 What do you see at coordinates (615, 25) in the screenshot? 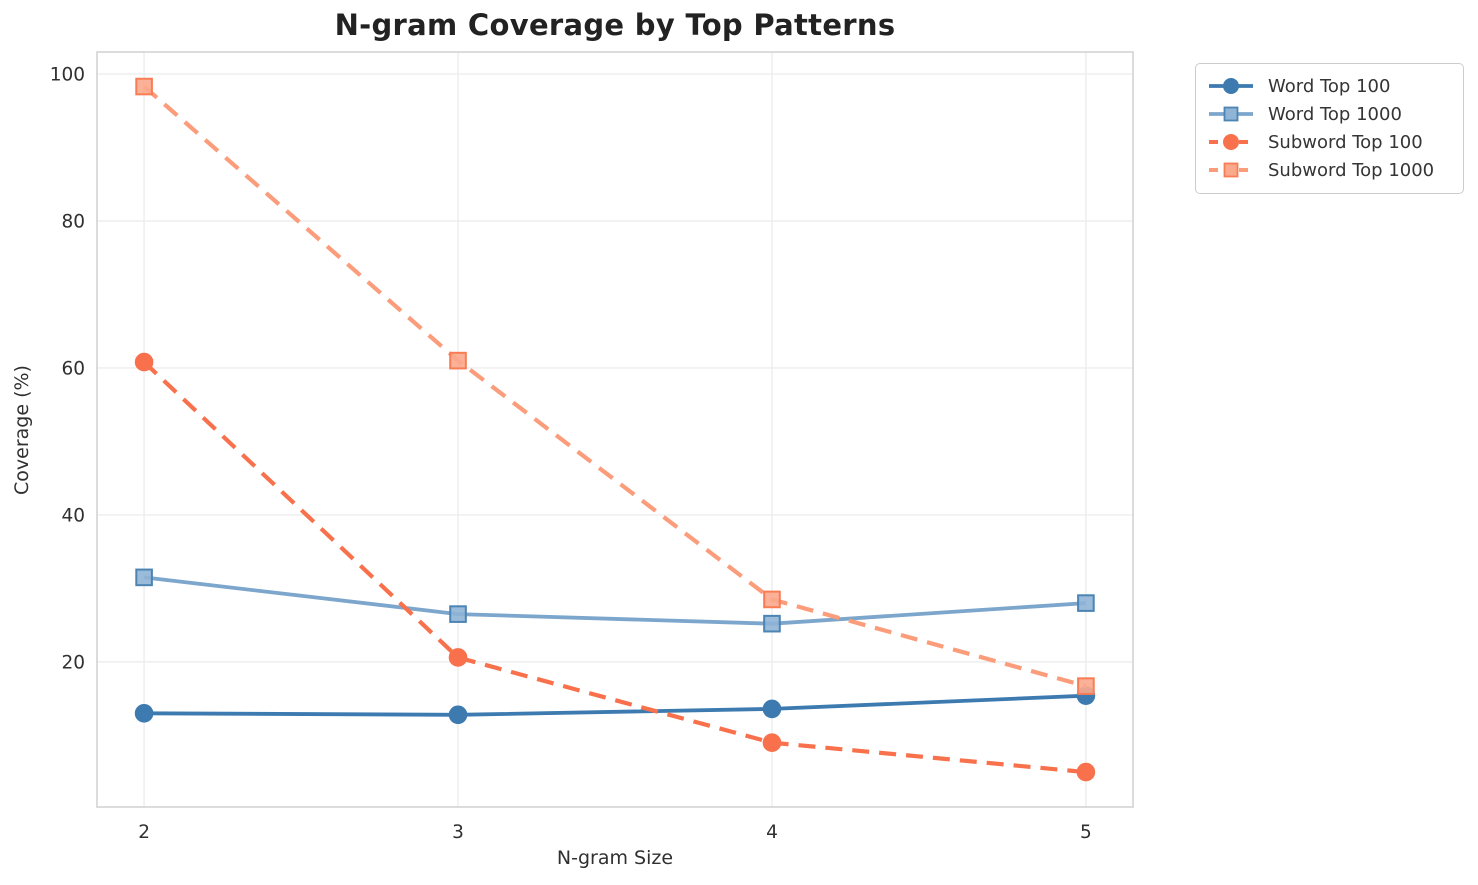
I see `chart-title: N-gram Coverage by Top Patterns` at bounding box center [615, 25].